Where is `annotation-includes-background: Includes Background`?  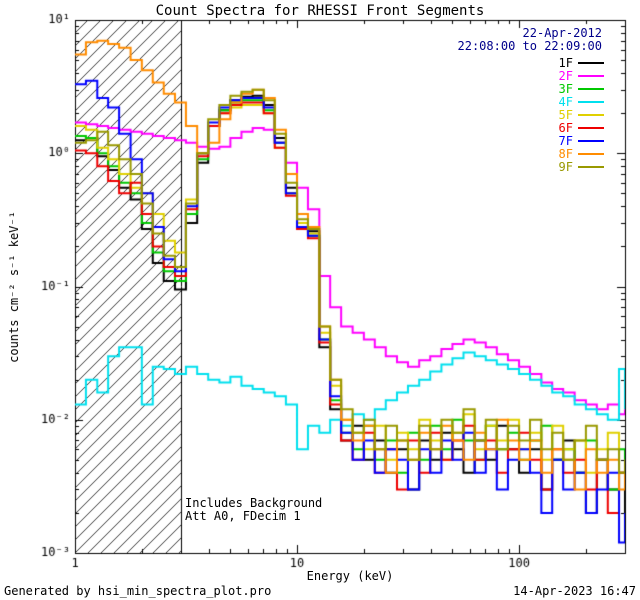
annotation-includes-background: Includes Background is located at coordinates (254, 503).